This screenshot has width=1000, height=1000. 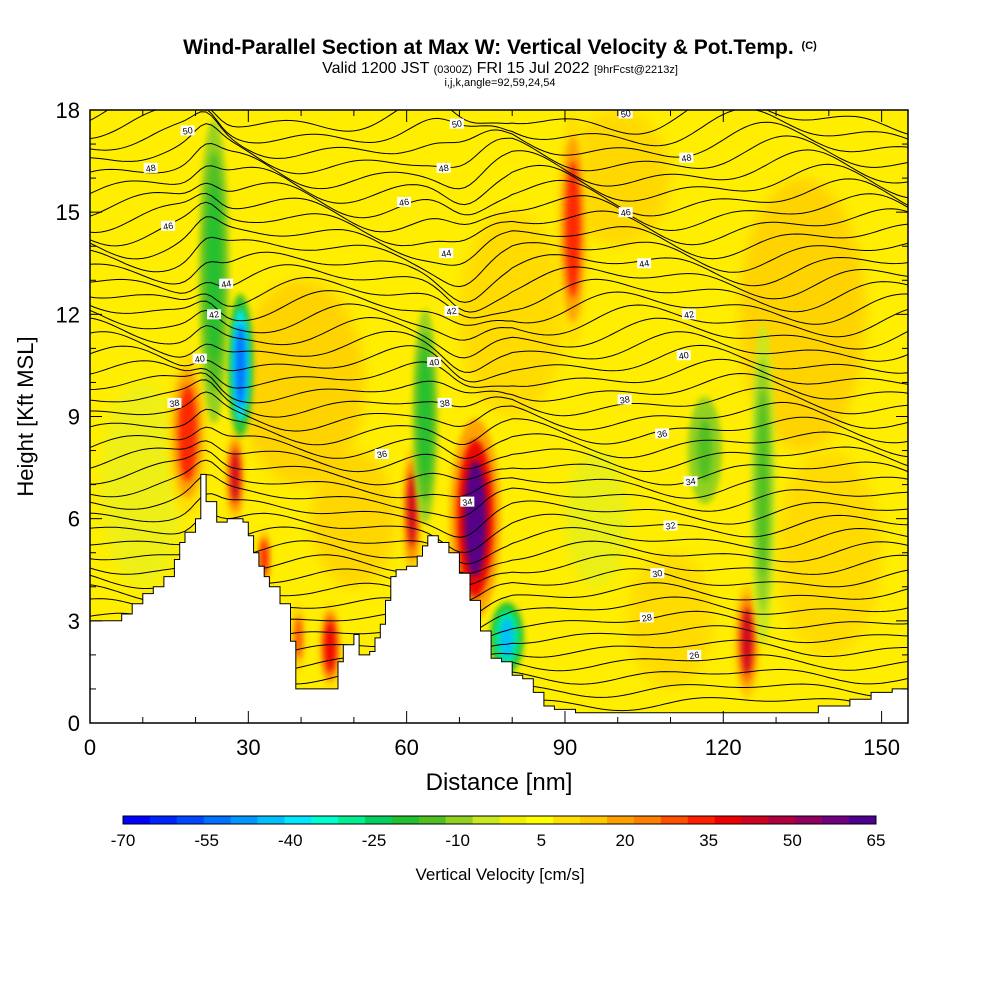 I want to click on contour-label-text: 26, so click(x=695, y=656).